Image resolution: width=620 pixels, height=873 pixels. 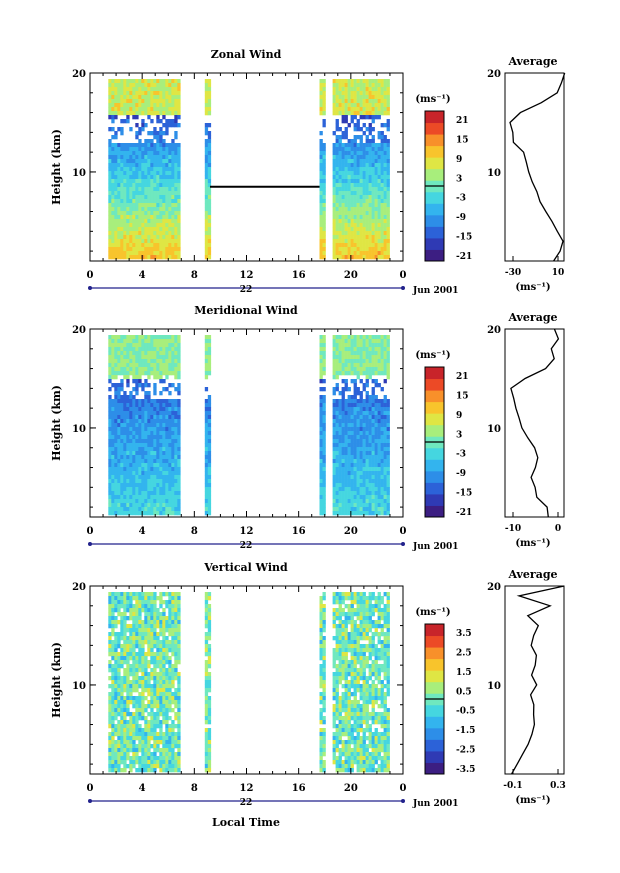 What do you see at coordinates (246, 54) in the screenshot?
I see `panel-title: Zonal Wind` at bounding box center [246, 54].